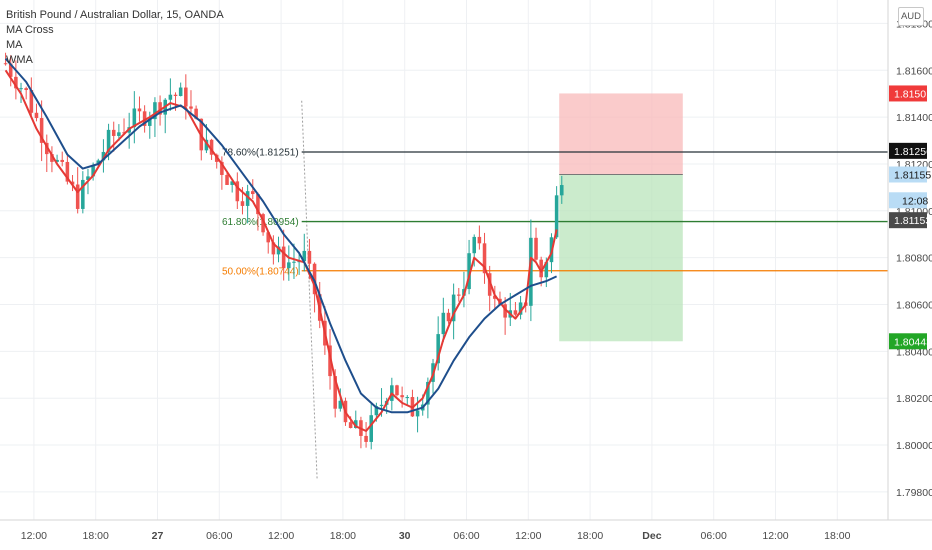 Image resolution: width=932 pixels, height=550 pixels. Describe the element at coordinates (910, 275) in the screenshot. I see `price-axis` at that location.